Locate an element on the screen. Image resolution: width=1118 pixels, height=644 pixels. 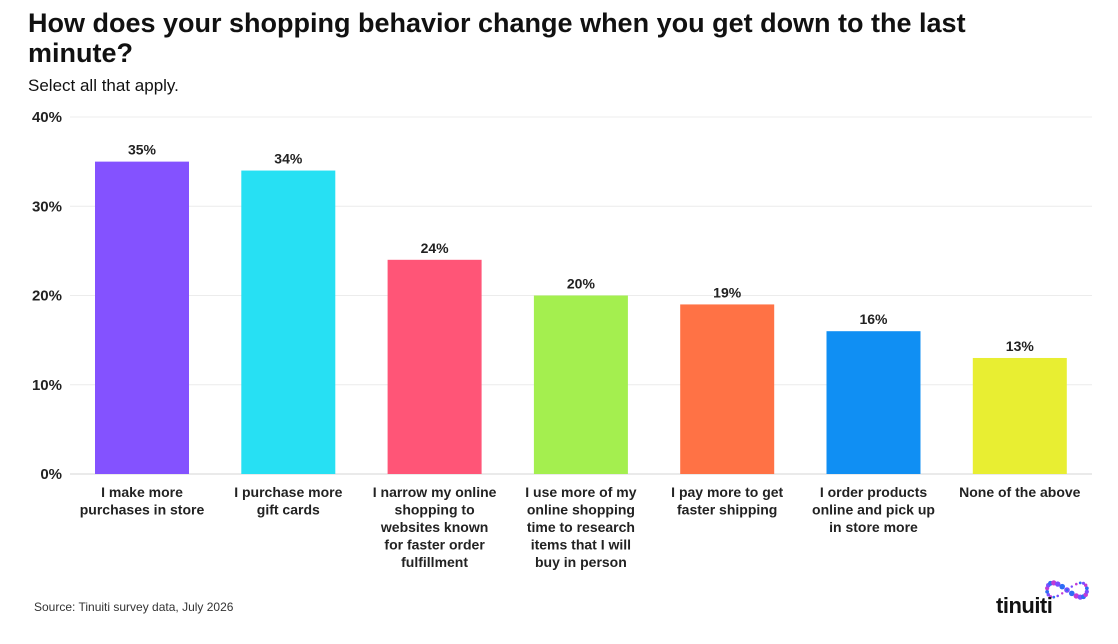
y-tick-label: 30% is located at coordinates (47, 206).